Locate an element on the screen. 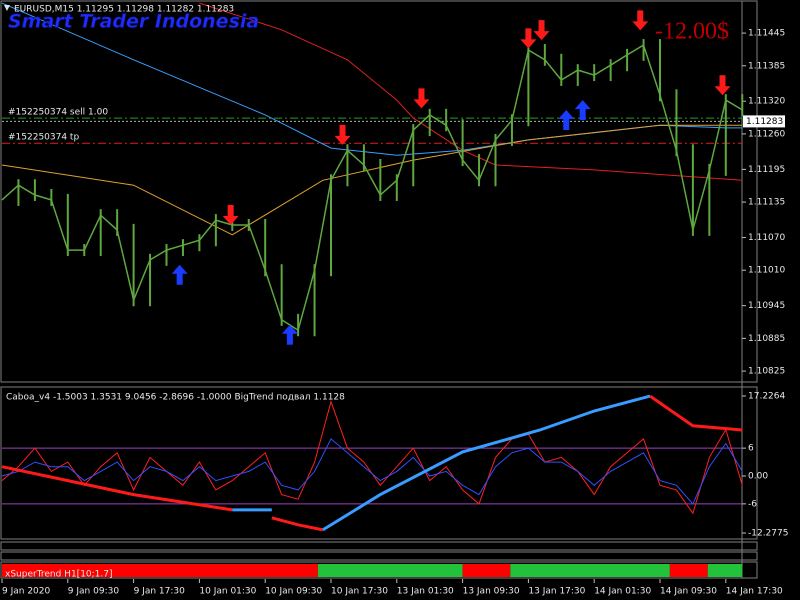 The image size is (800, 600). y-tick-label: 1.11010 is located at coordinates (766, 271).